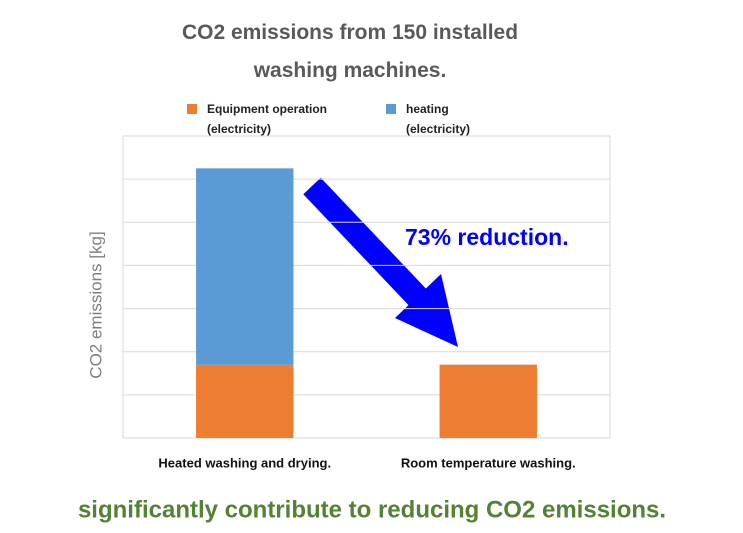 This screenshot has width=743, height=533. Describe the element at coordinates (438, 119) in the screenshot. I see `legend-label: heating (electricity)` at that location.